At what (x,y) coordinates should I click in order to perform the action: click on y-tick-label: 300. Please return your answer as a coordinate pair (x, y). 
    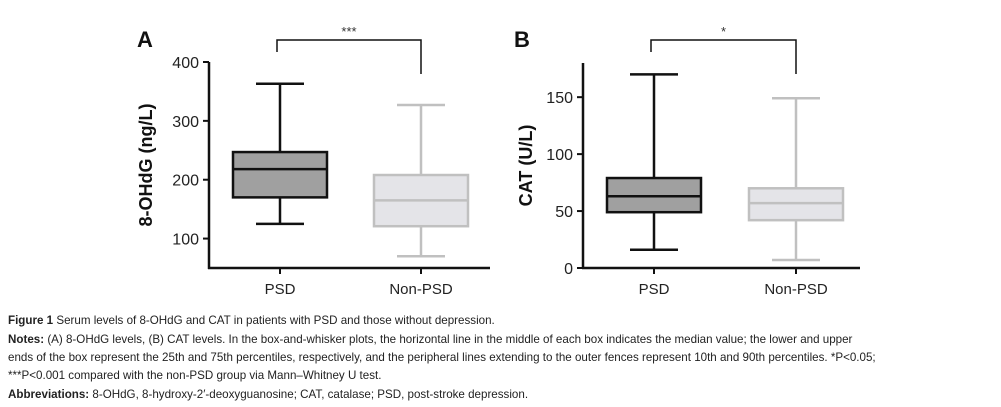
    Looking at the image, I should click on (185, 122).